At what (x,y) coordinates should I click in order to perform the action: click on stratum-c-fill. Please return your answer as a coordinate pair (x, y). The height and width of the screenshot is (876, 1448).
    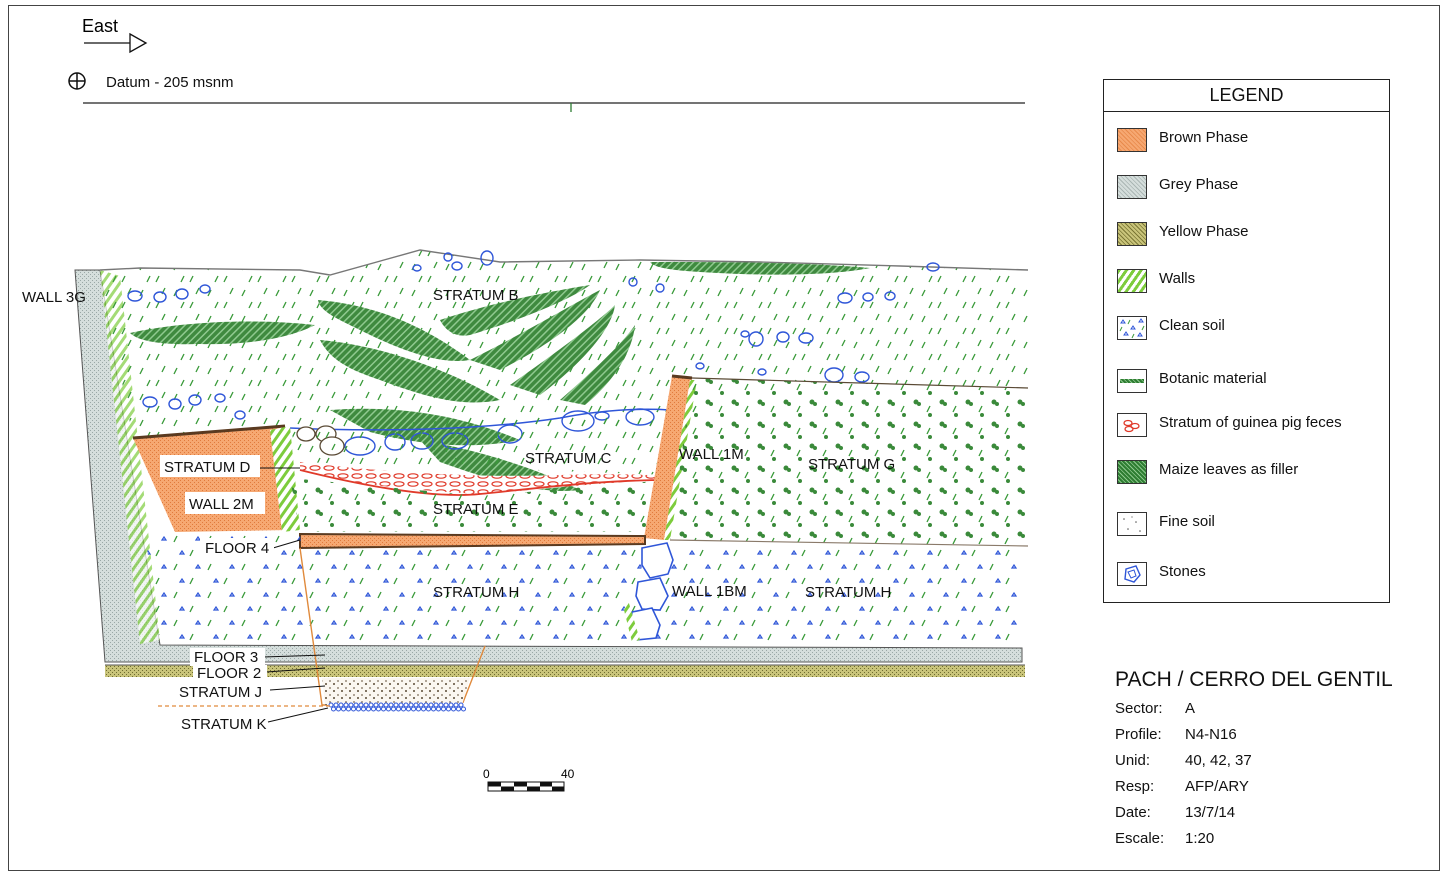
    Looking at the image, I should click on (480, 442).